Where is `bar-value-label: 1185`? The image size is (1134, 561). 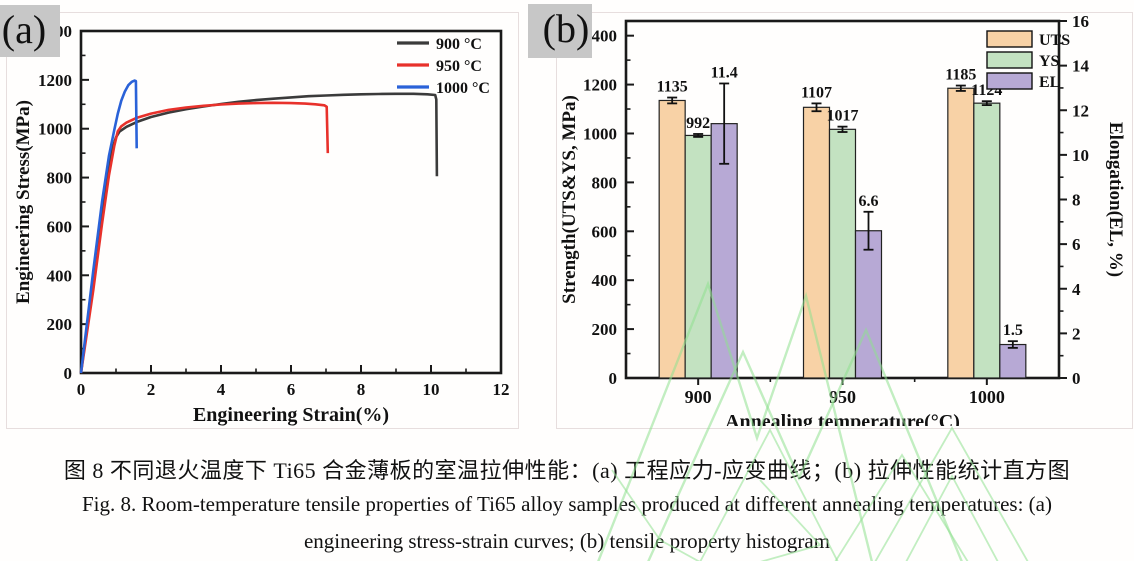
bar-value-label: 1185 is located at coordinates (960, 75).